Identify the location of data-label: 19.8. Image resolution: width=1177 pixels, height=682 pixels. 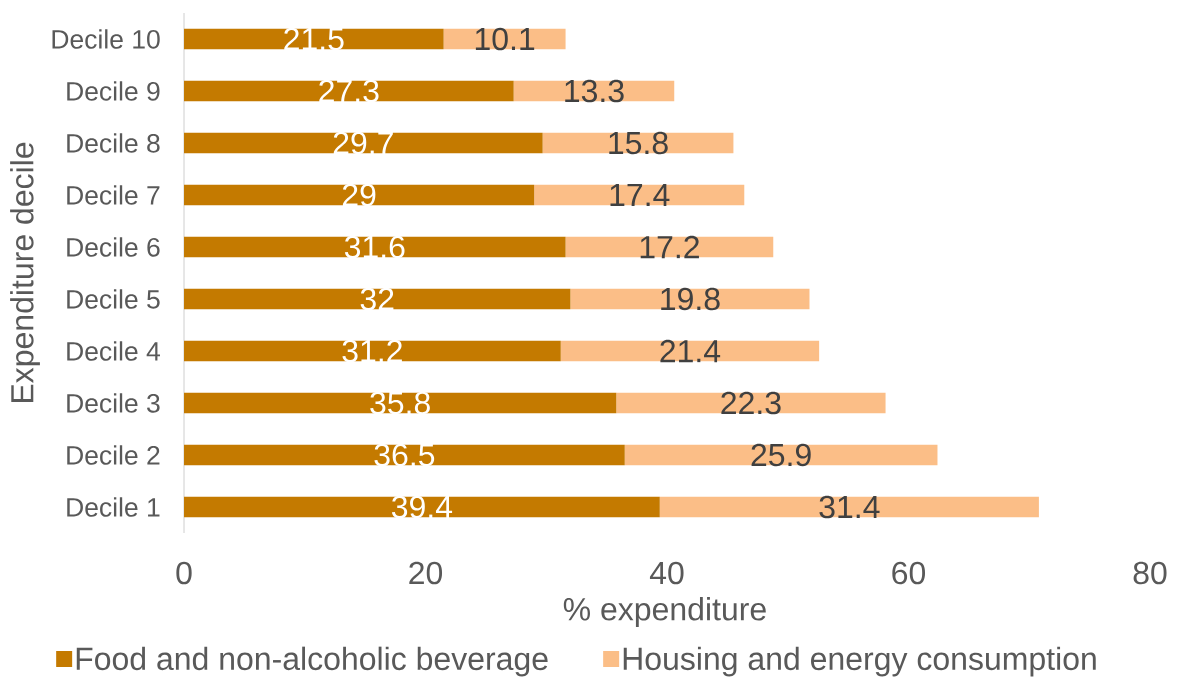
(690, 299).